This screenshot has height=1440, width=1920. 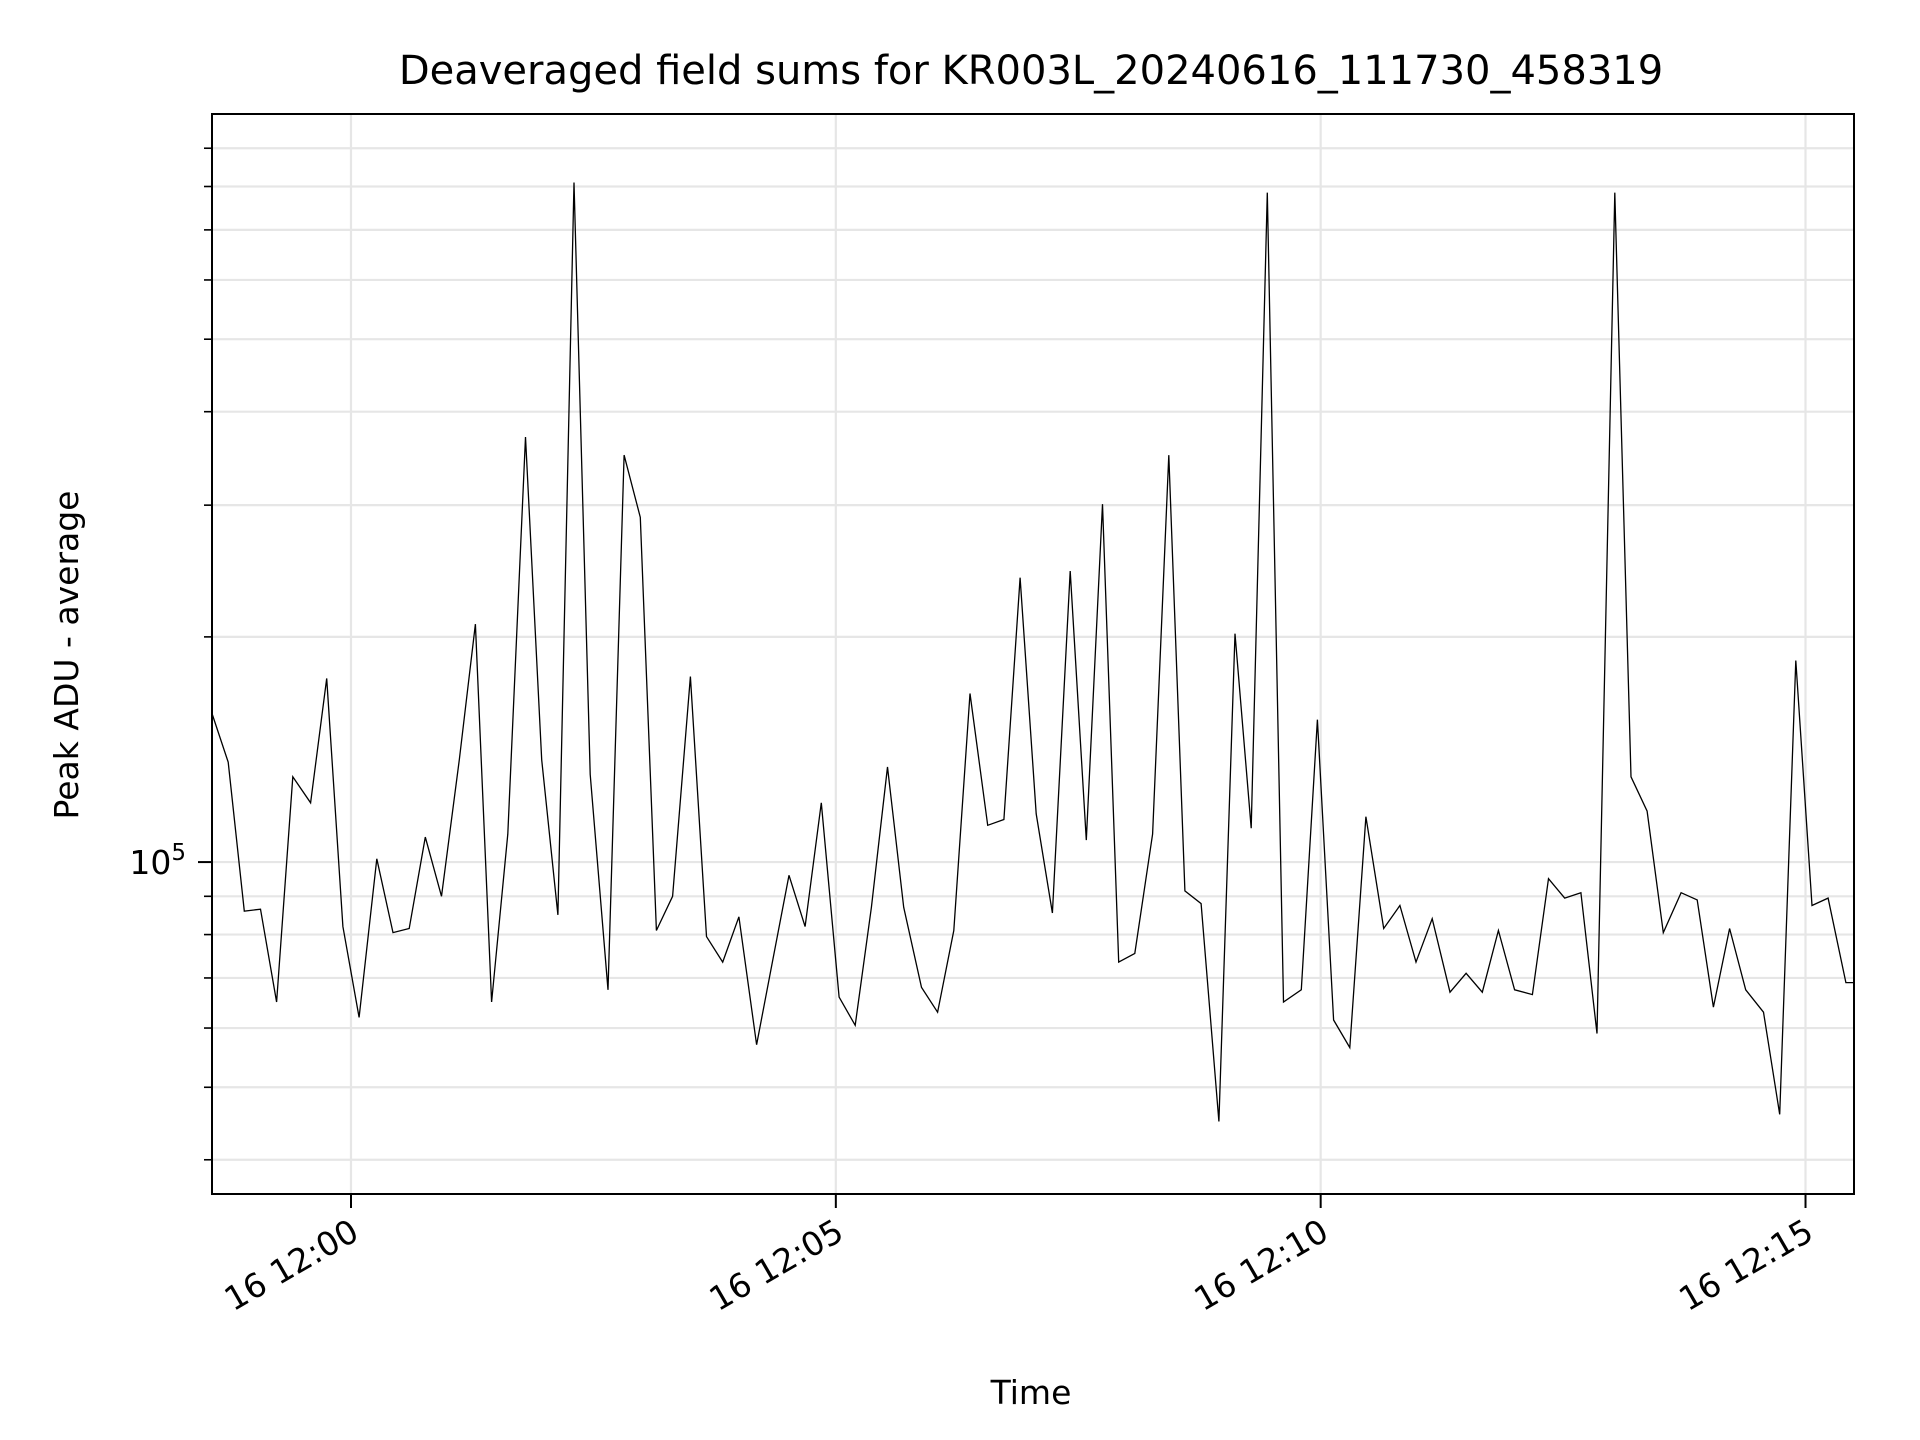 What do you see at coordinates (178, 853) in the screenshot?
I see `y-tick-label-exponent: 5` at bounding box center [178, 853].